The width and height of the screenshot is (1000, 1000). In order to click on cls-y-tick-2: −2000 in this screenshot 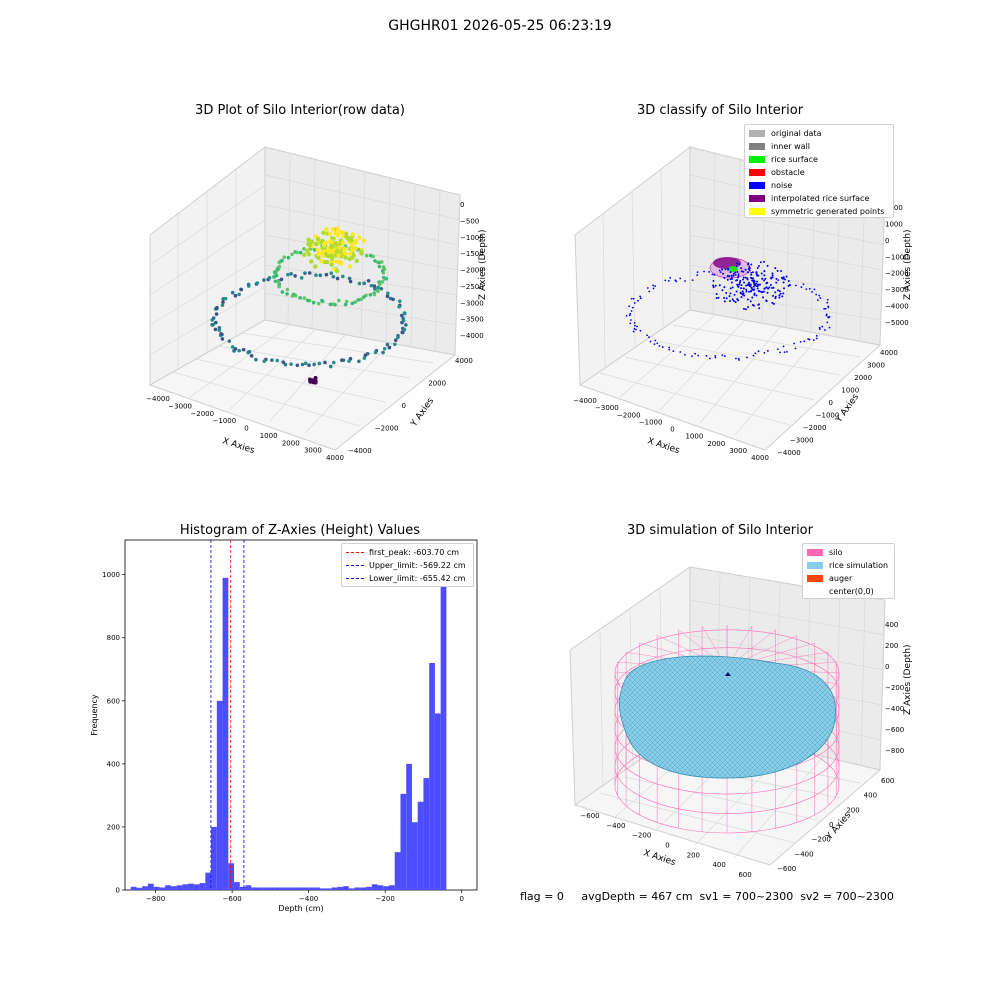, I will do `click(815, 428)`.